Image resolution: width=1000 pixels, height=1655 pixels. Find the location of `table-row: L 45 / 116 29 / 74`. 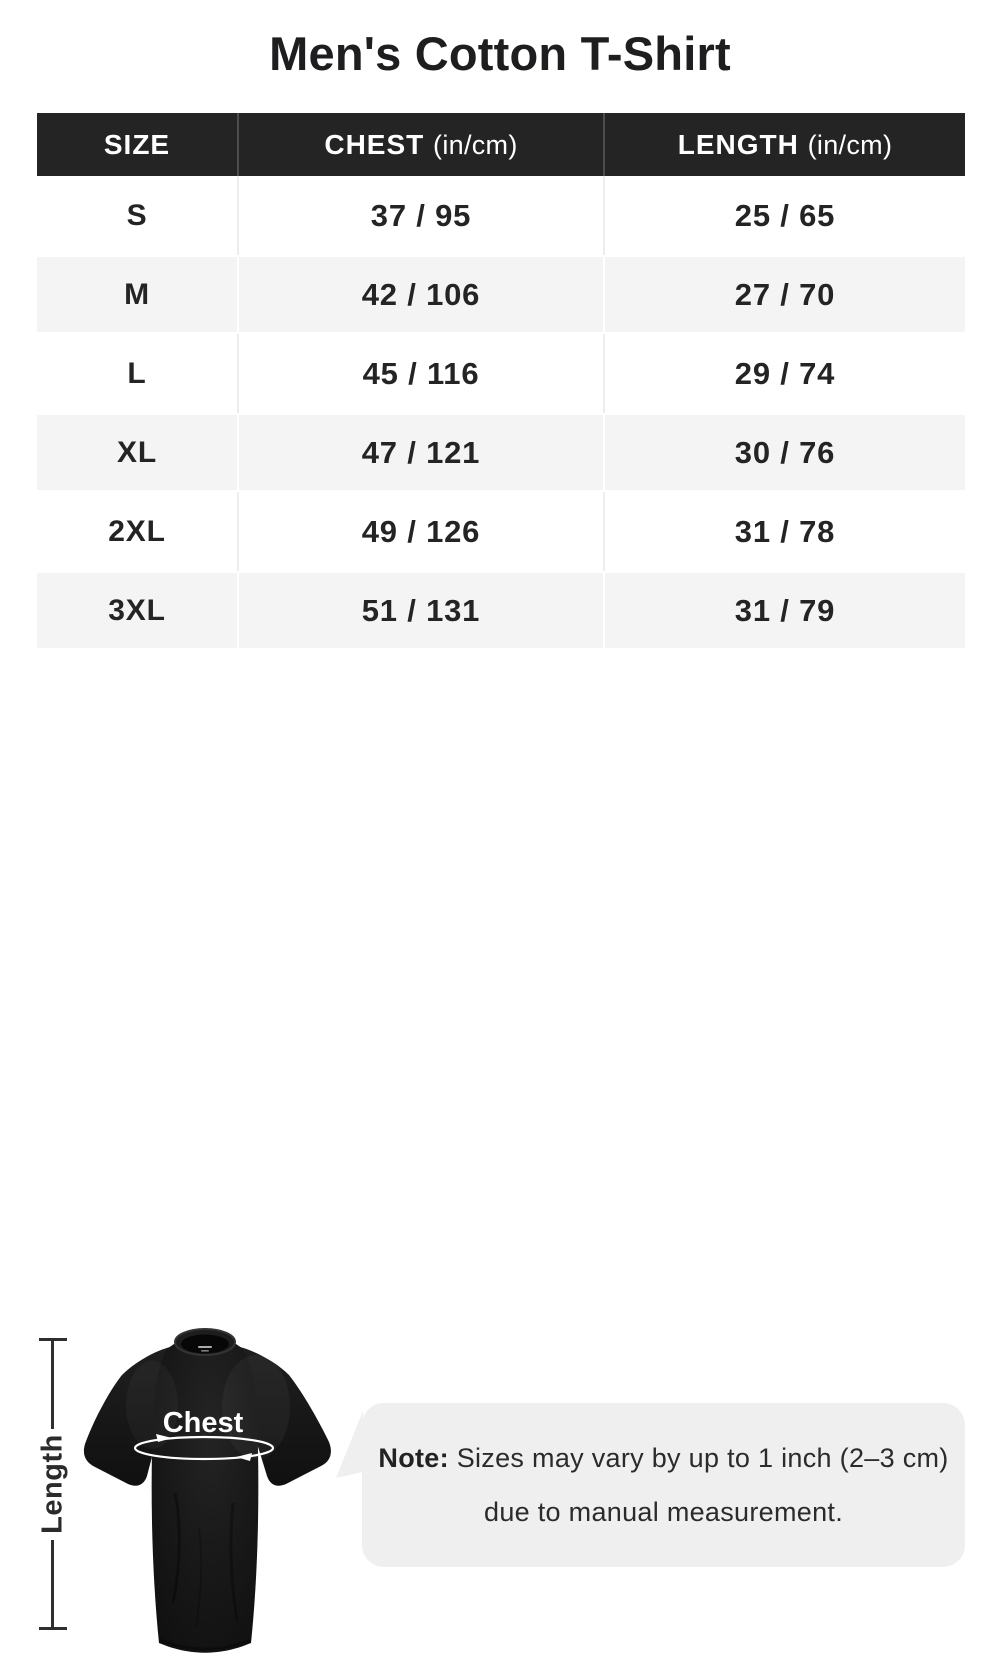

table-row: L 45 / 116 29 / 74 is located at coordinates (501, 373).